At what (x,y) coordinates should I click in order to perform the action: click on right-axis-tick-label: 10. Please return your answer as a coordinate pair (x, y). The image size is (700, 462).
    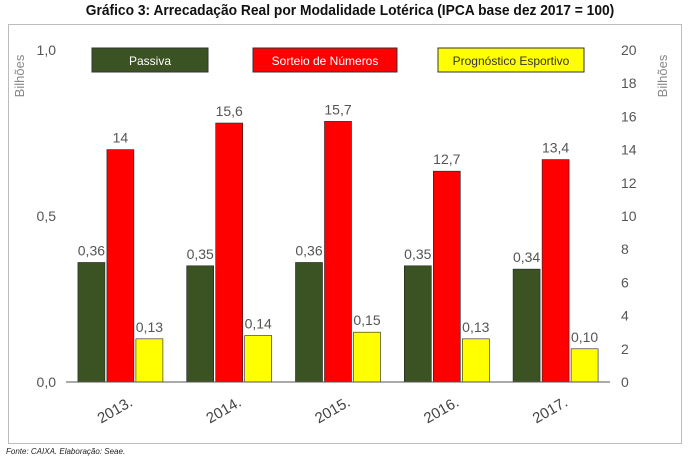
    Looking at the image, I should click on (629, 216).